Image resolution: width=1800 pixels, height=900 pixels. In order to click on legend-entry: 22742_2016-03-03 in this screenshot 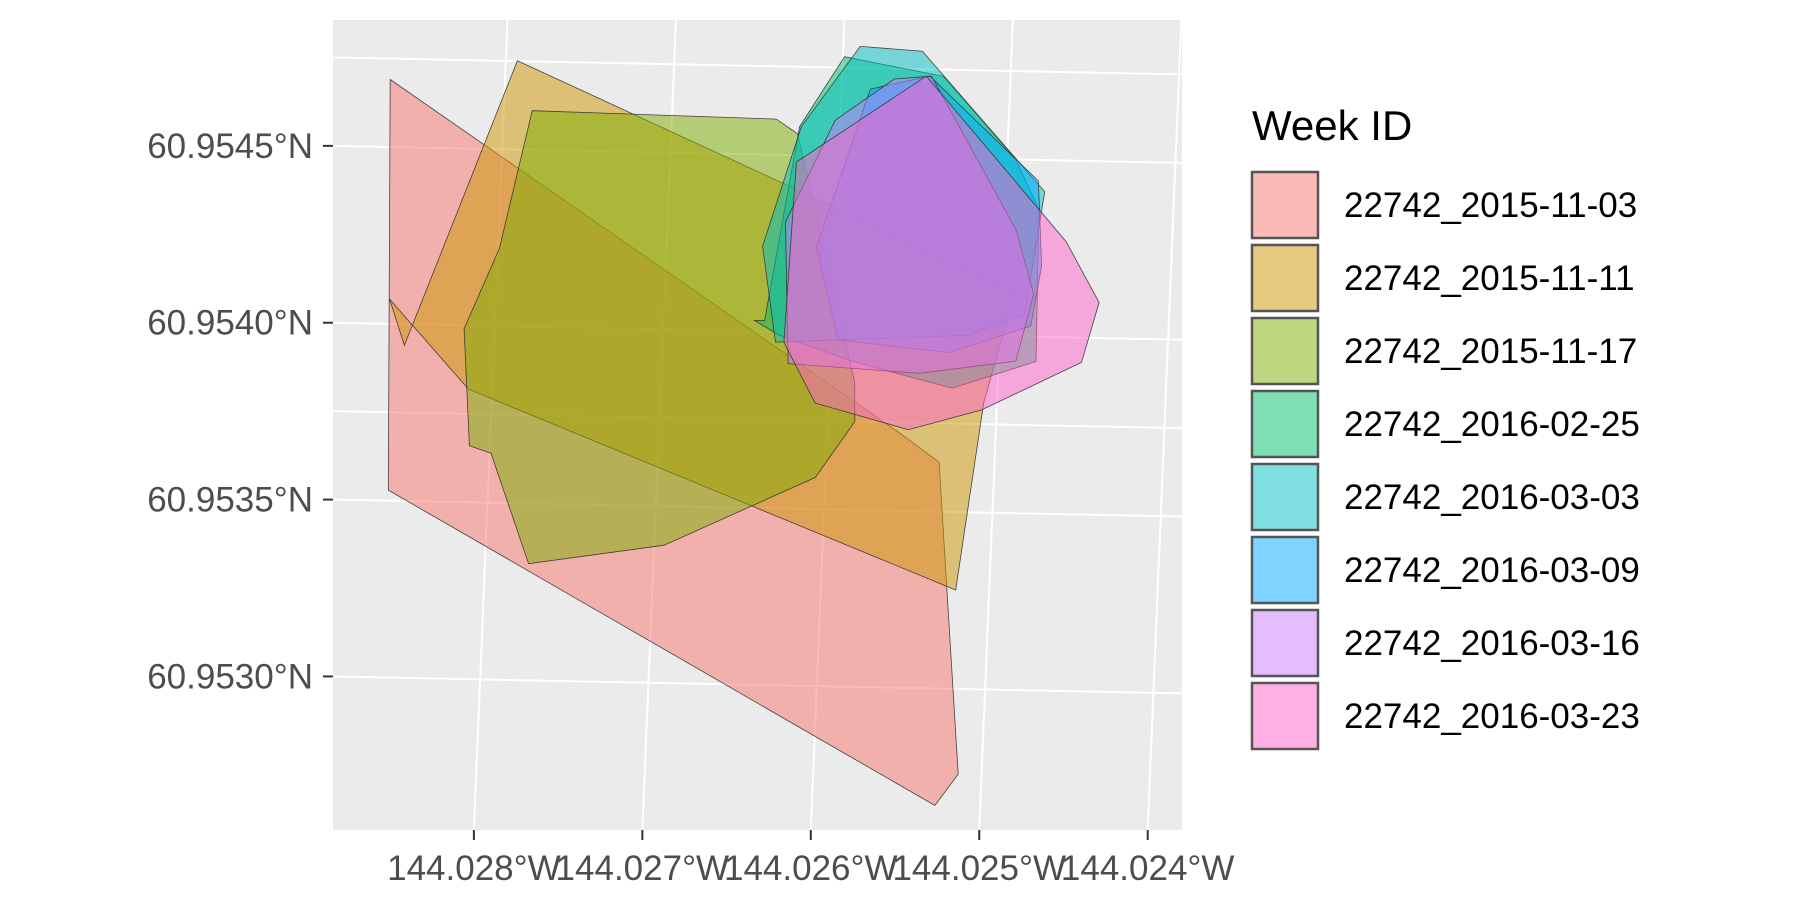, I will do `click(1445, 497)`.